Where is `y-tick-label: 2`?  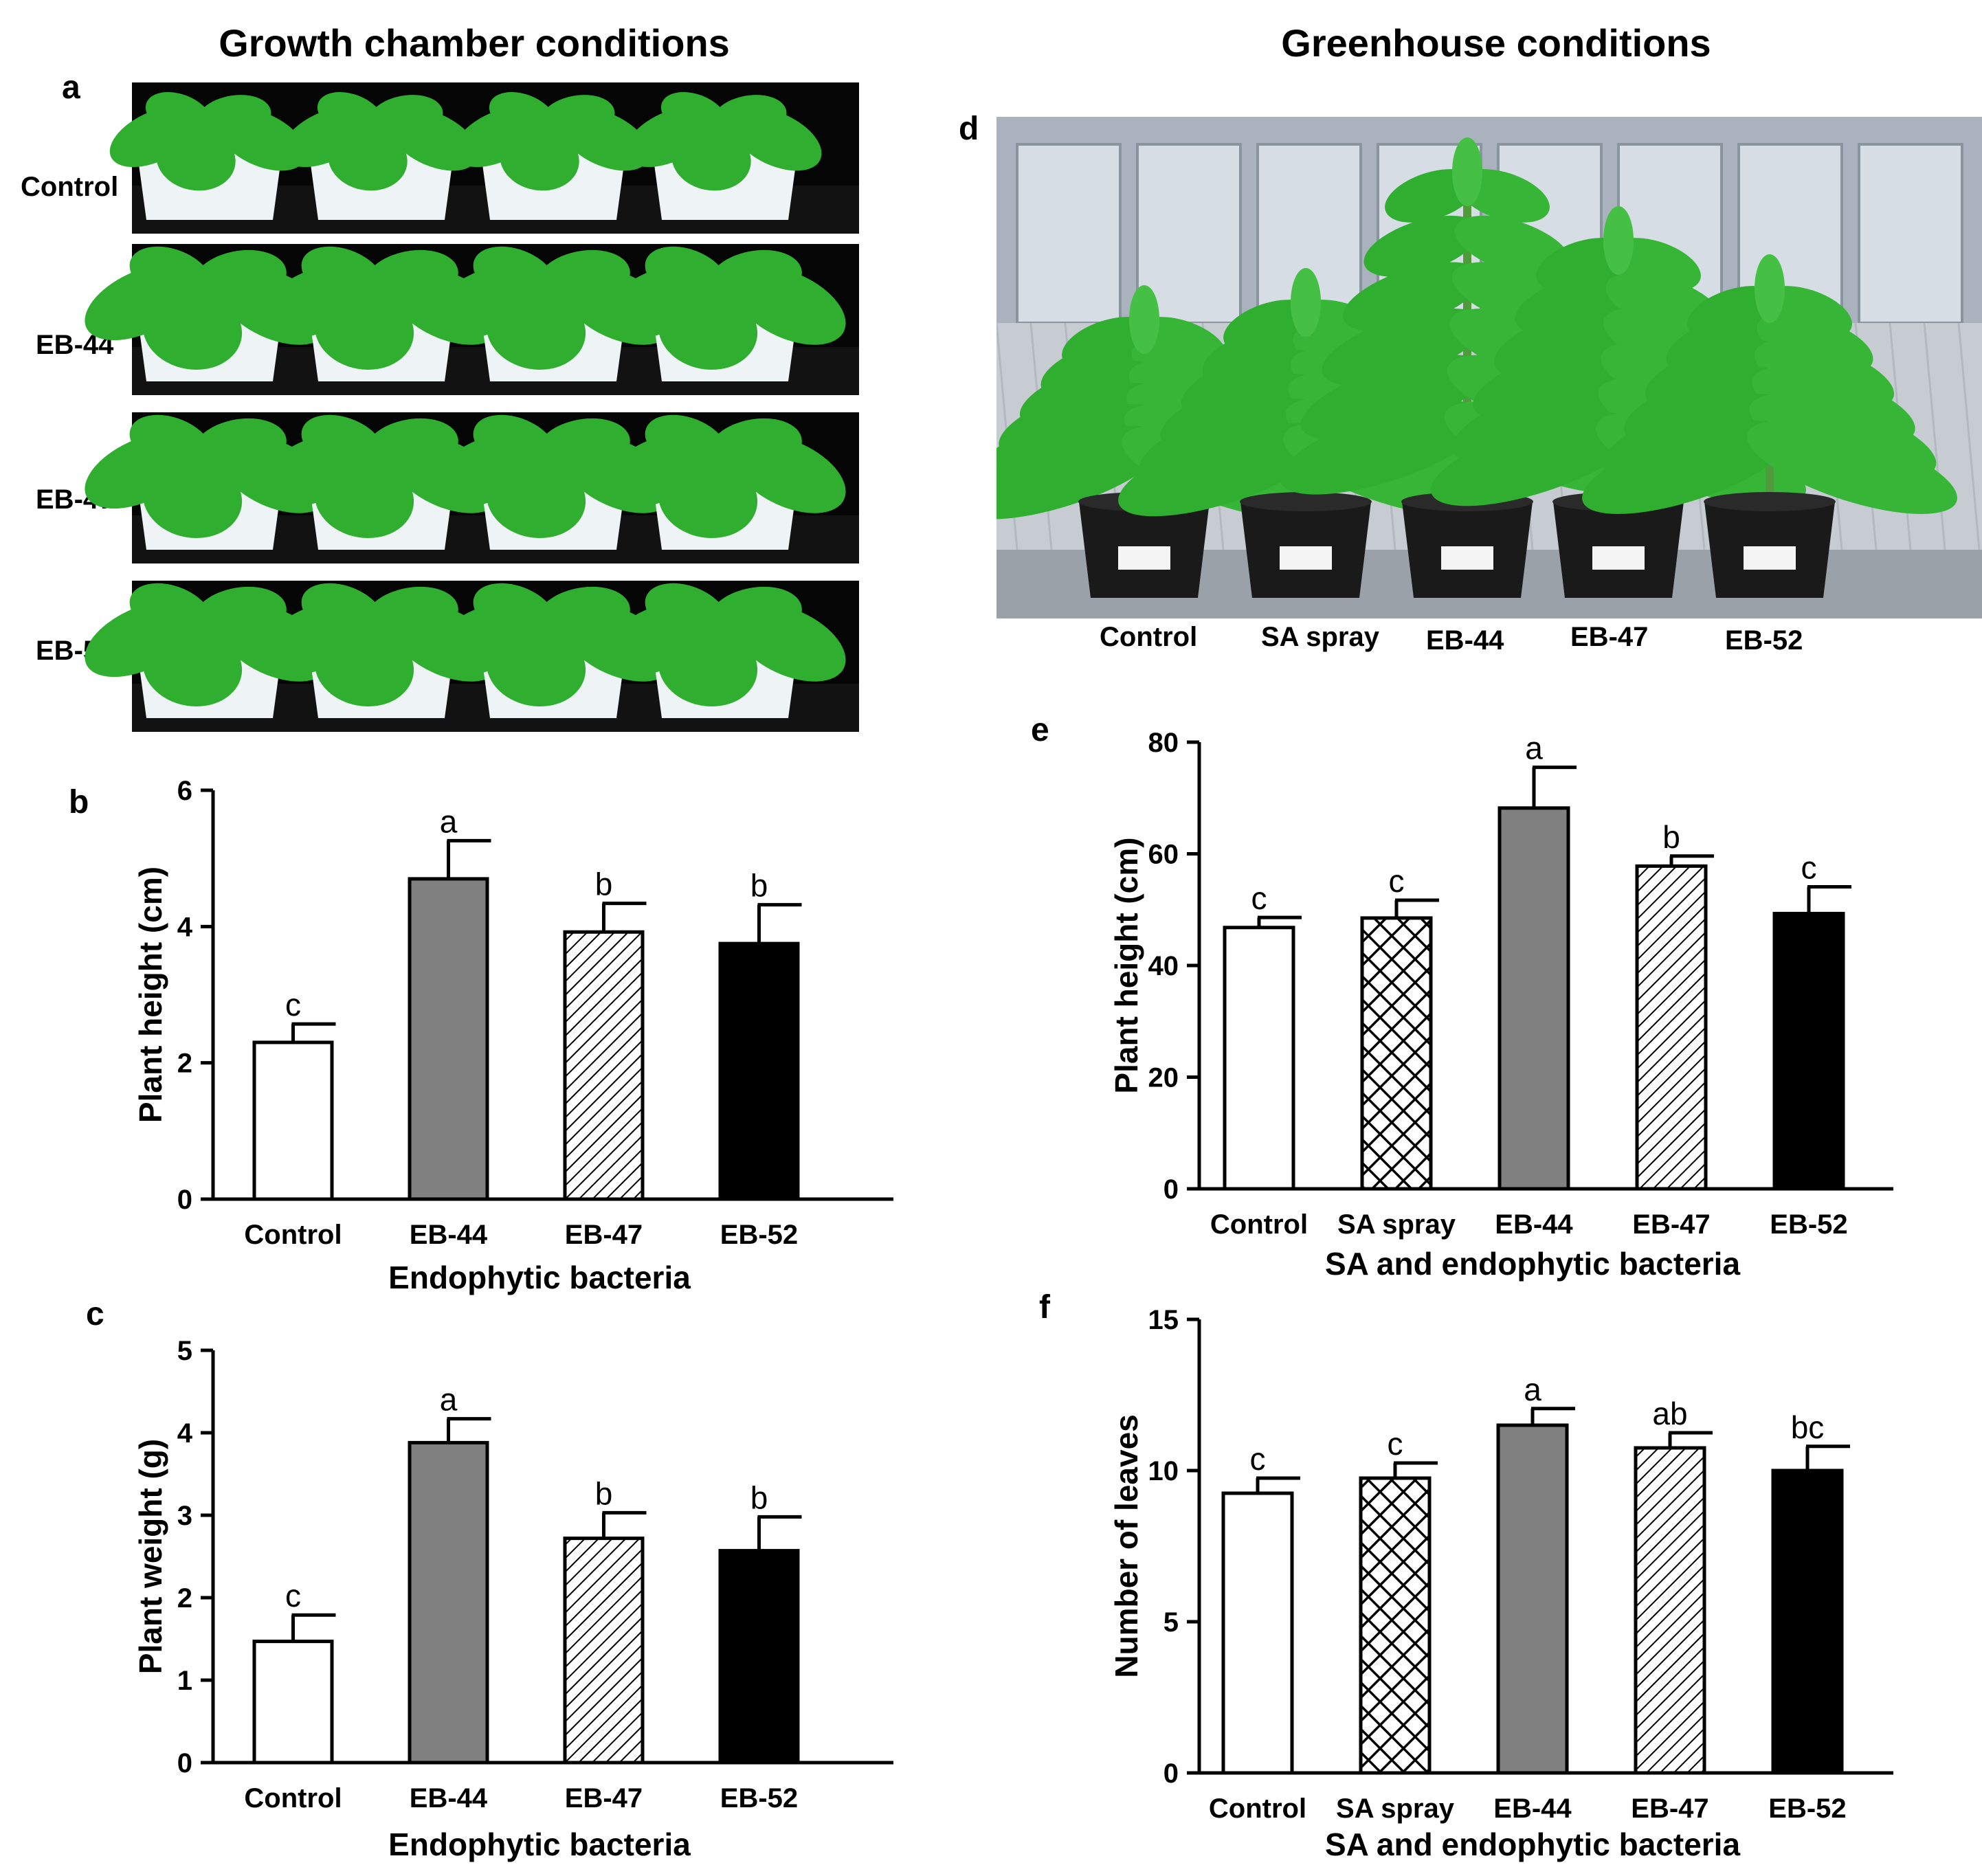 y-tick-label: 2 is located at coordinates (185, 1598).